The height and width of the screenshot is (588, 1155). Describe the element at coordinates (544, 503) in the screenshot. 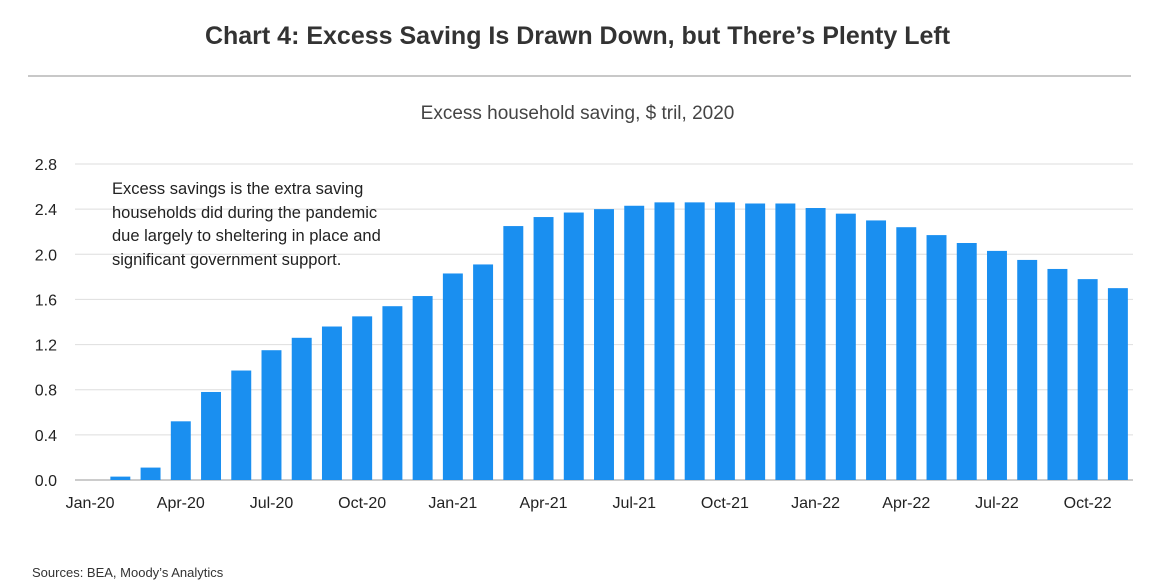

I see `x-tick-label: Apr-21` at that location.